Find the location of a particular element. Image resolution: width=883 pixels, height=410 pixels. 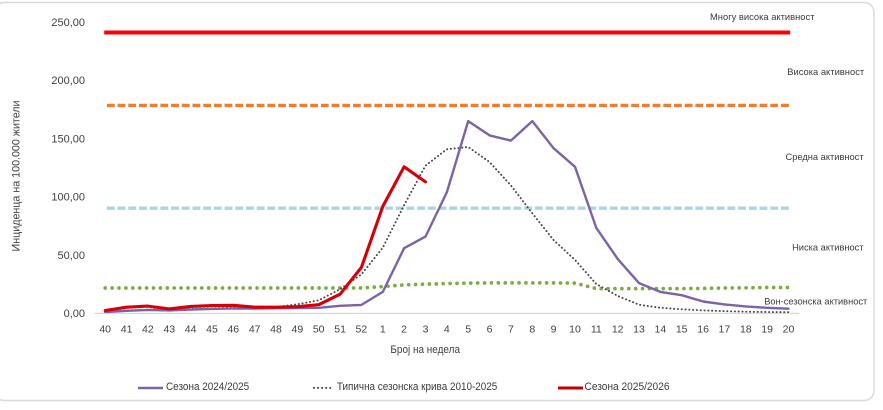

svg-text: 43 is located at coordinates (169, 329).